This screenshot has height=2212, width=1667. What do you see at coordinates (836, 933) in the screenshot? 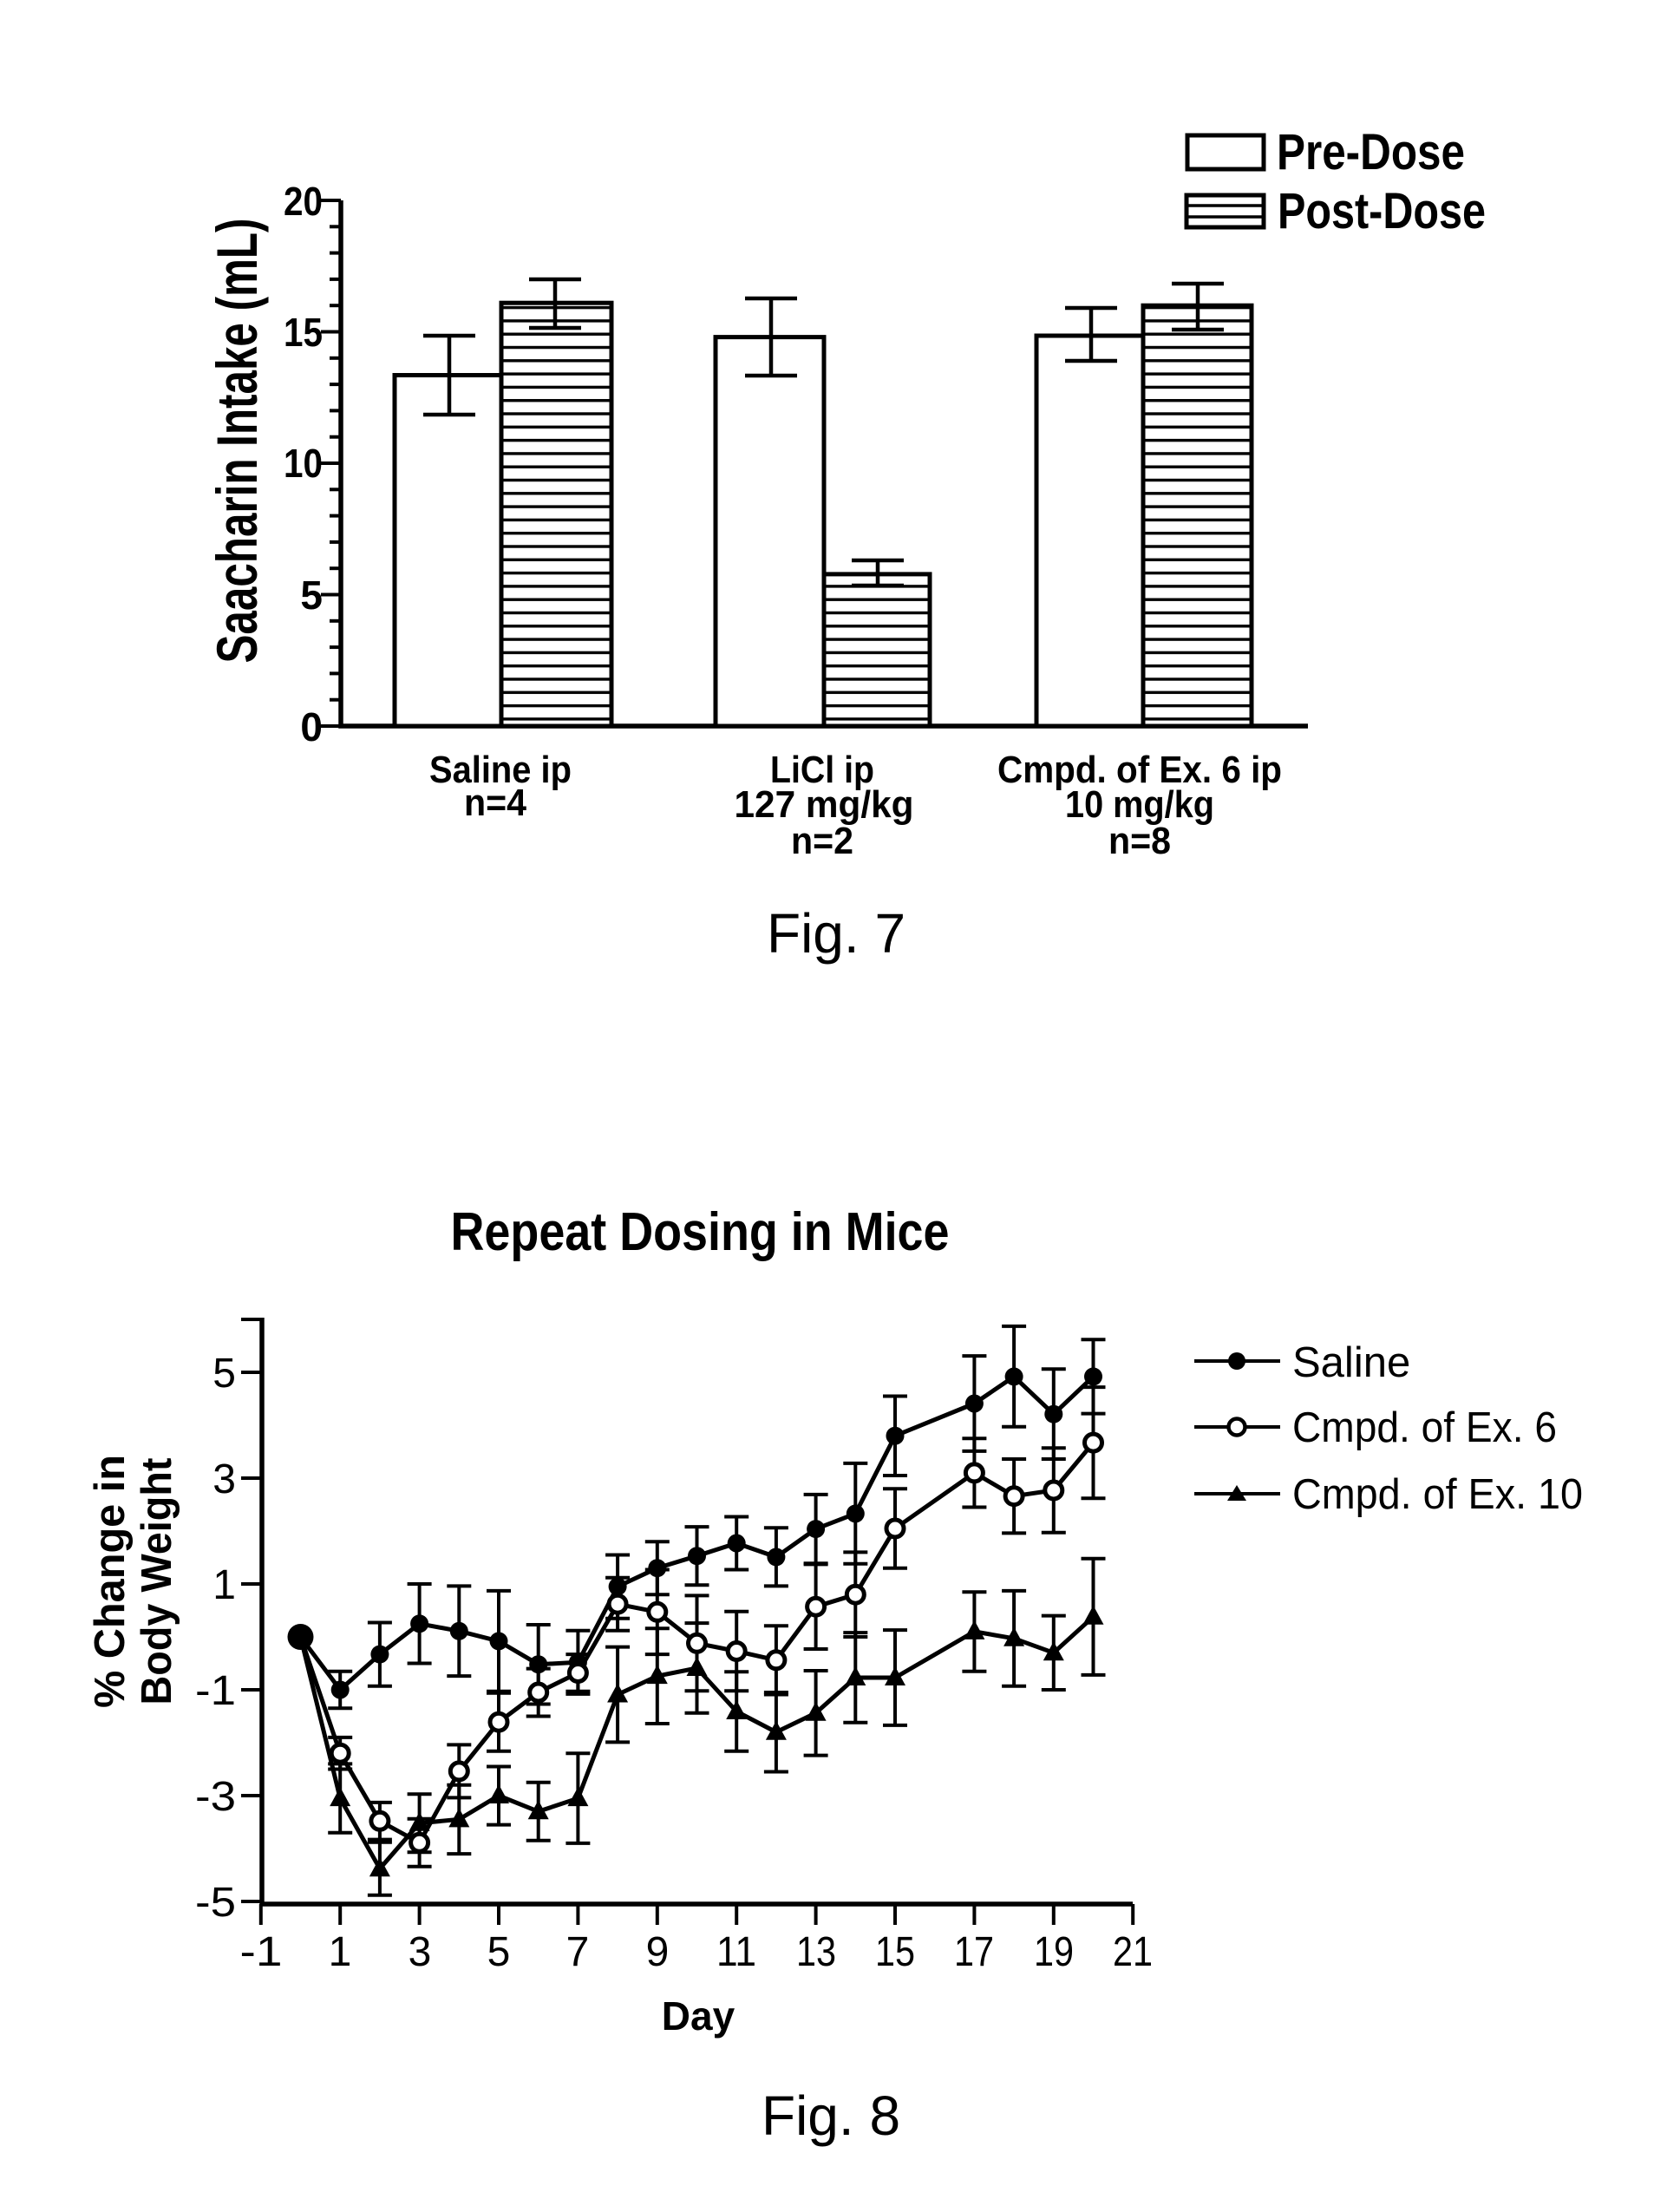
I see `svg-text: Fig. 7` at bounding box center [836, 933].